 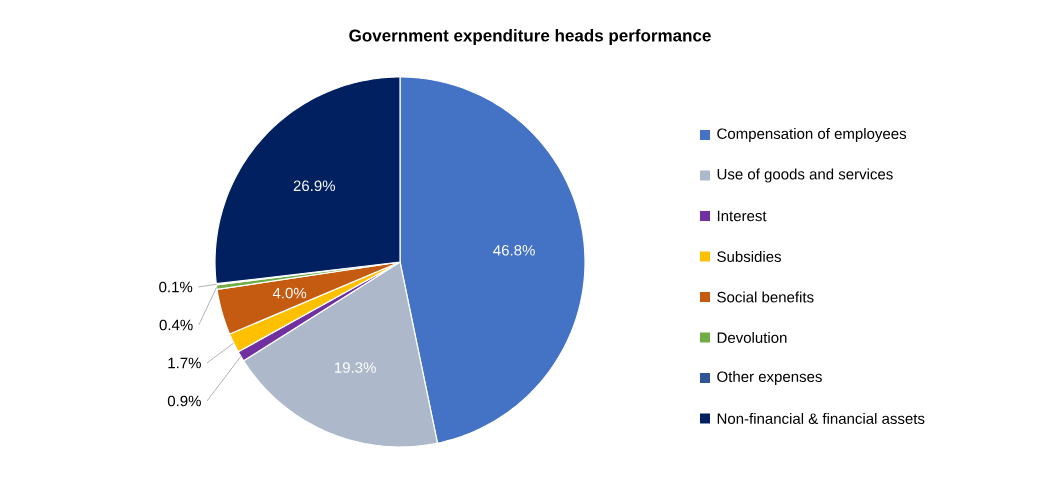 I want to click on data-label: 26.9%, so click(x=314, y=186).